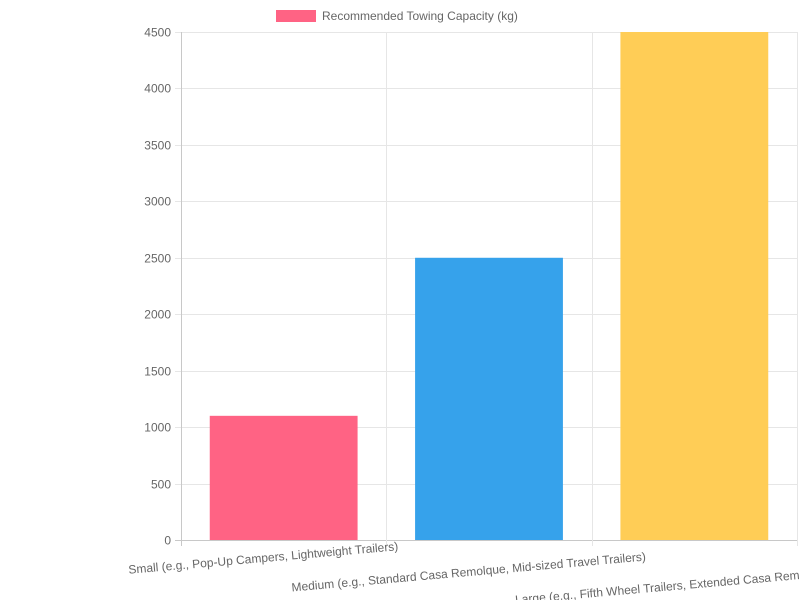 The height and width of the screenshot is (605, 800). What do you see at coordinates (157, 33) in the screenshot?
I see `y-tick-label: 4500` at bounding box center [157, 33].